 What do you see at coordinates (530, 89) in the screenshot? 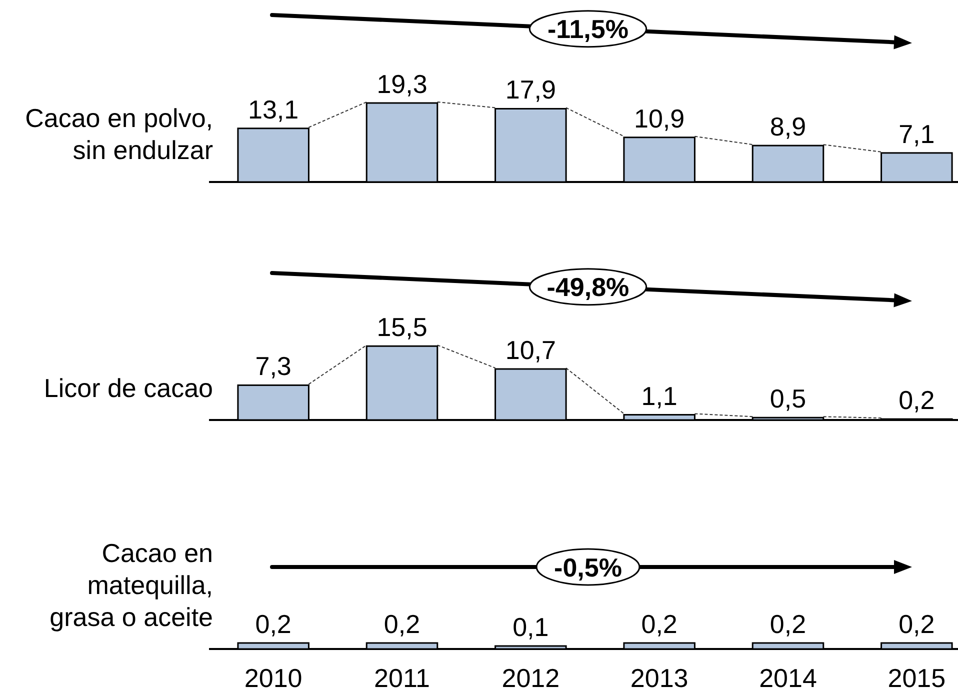
I see `data-label: 17,9` at bounding box center [530, 89].